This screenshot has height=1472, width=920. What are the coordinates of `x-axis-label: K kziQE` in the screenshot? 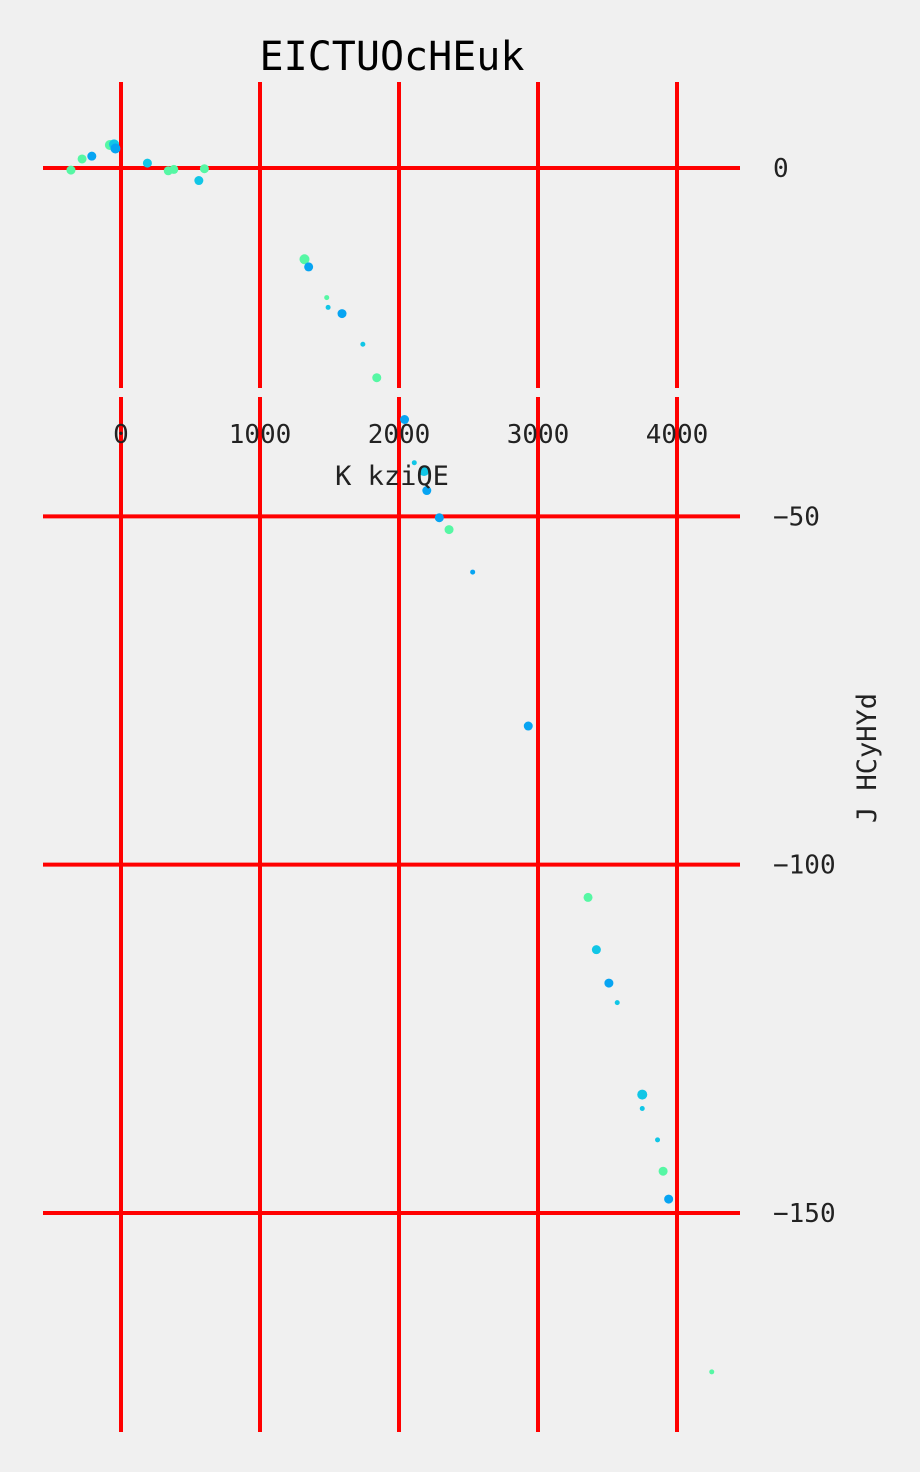 It's located at (392, 476).